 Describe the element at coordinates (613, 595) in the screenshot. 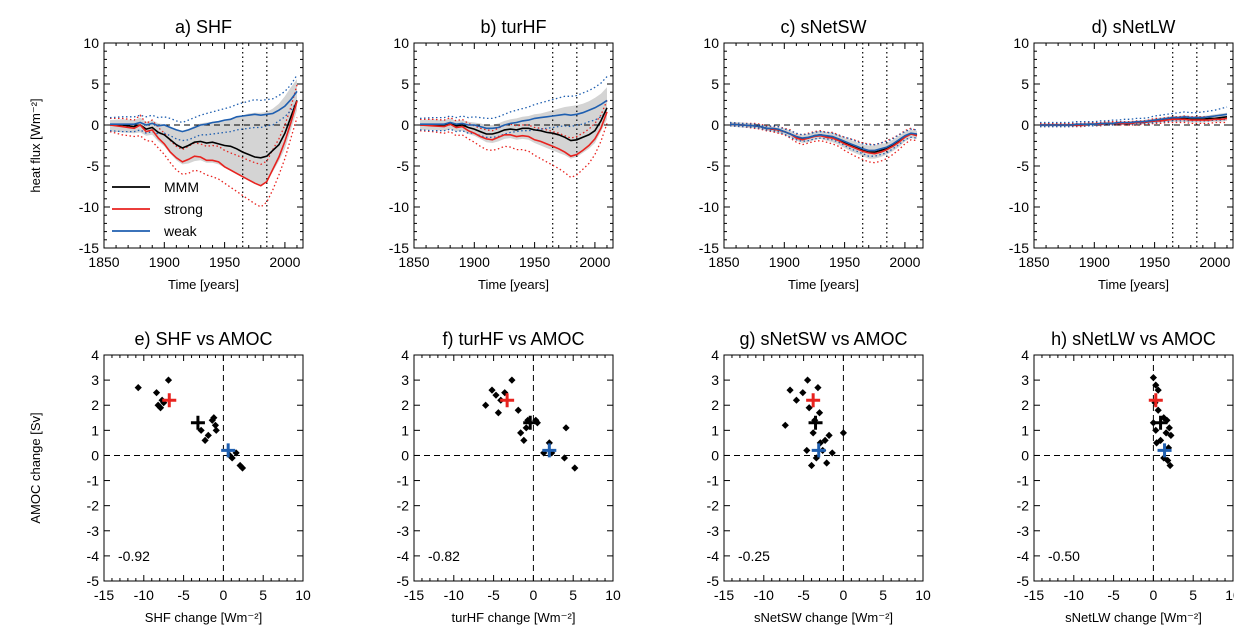

I see `x-tick-label: 10` at that location.